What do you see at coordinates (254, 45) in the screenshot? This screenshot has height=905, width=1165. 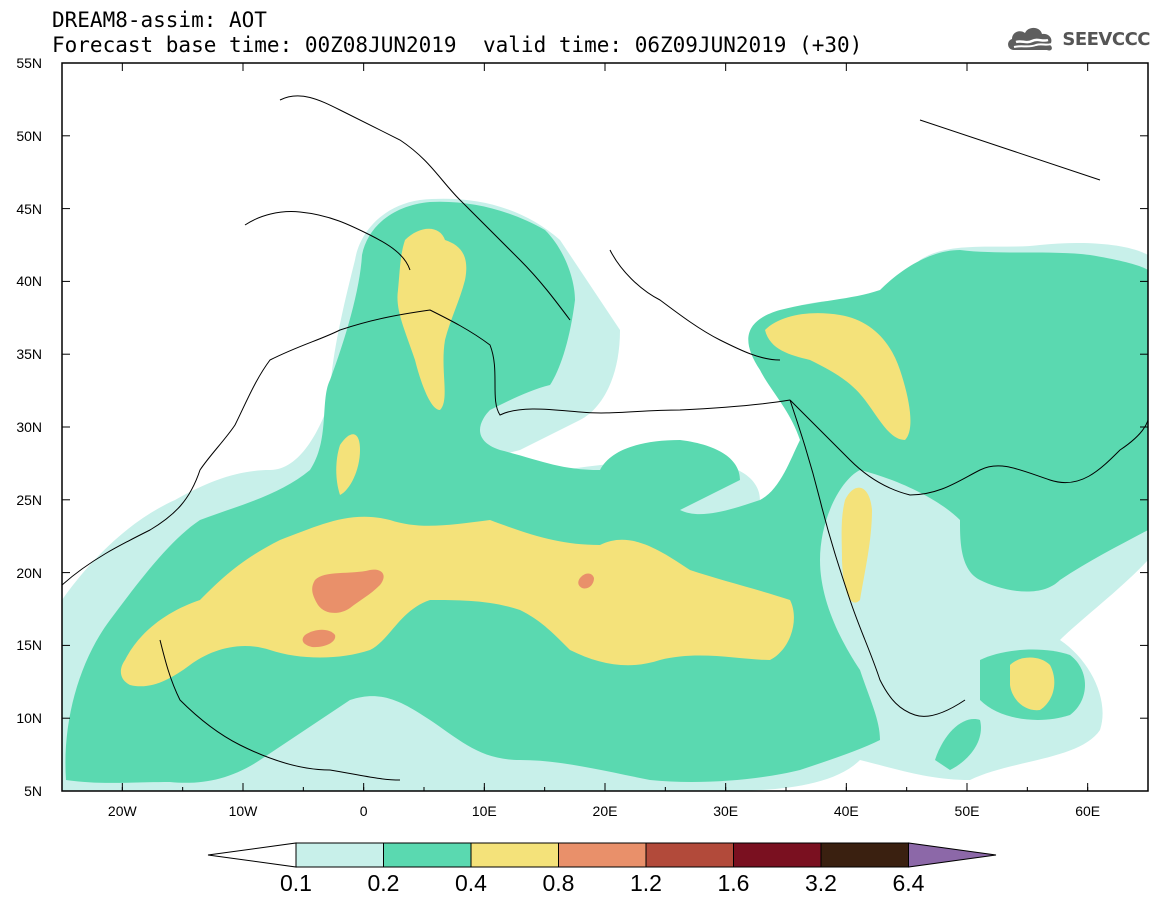 I see `forecast-base-time: Forecast base time: 00Z08JUN2019` at bounding box center [254, 45].